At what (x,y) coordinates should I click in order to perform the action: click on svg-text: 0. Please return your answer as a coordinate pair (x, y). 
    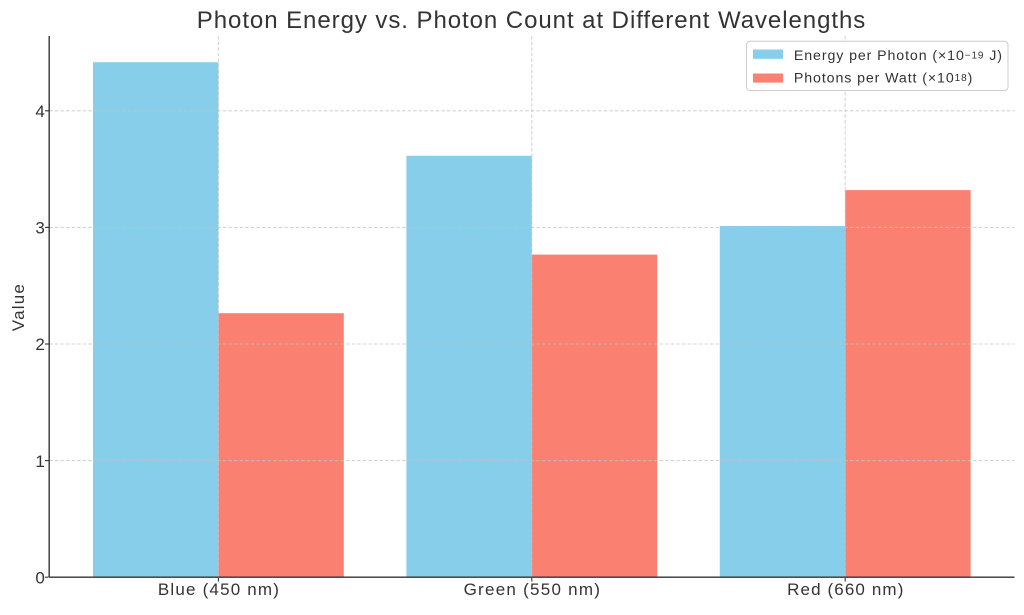
    Looking at the image, I should click on (39, 577).